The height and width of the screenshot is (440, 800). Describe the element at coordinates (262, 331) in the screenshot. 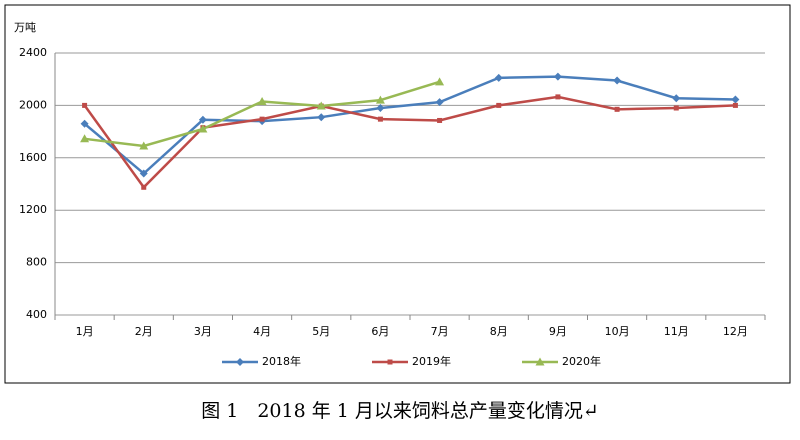

I see `x-tick-label: 4月` at that location.